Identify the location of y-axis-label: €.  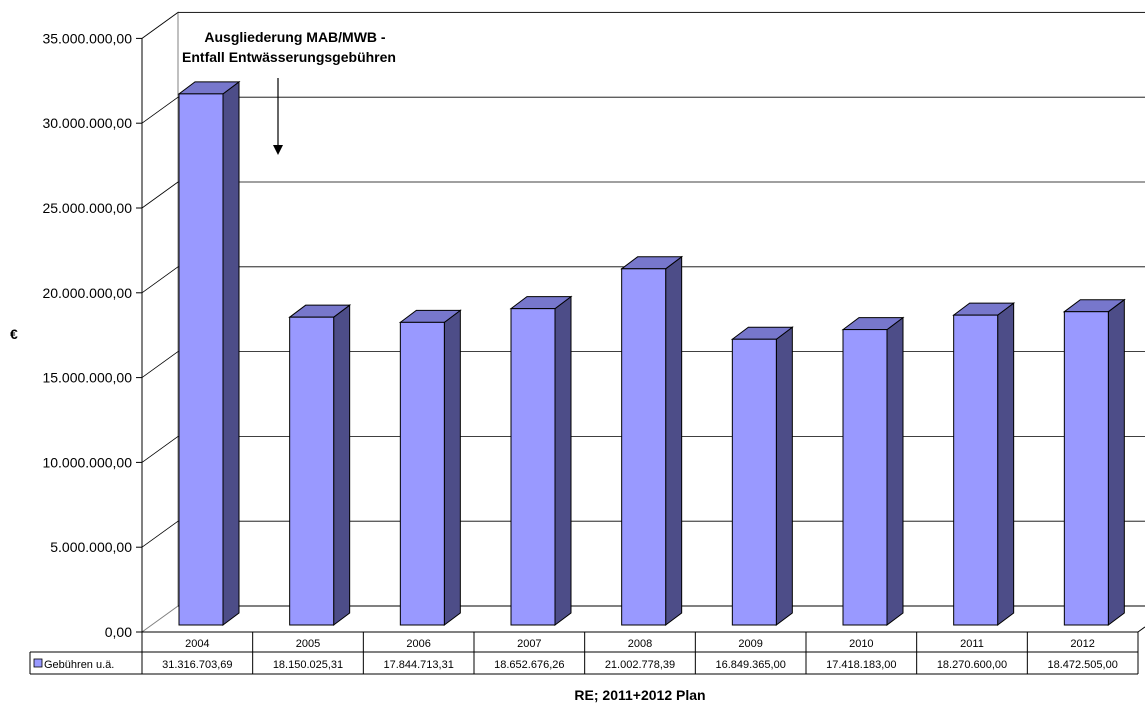
(14, 334).